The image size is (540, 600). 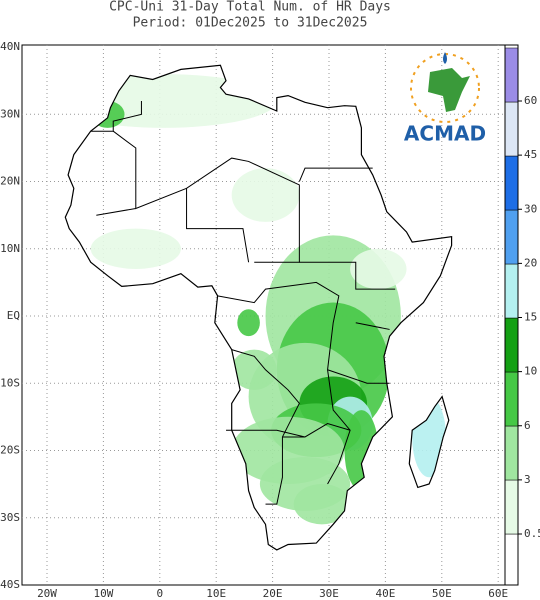 What do you see at coordinates (159, 593) in the screenshot?
I see `lon-label: 0` at bounding box center [159, 593].